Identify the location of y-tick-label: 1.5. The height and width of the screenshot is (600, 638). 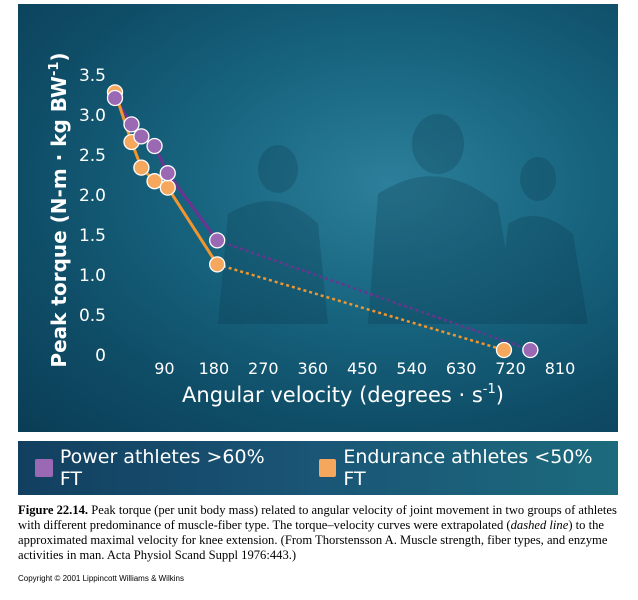
(92, 236).